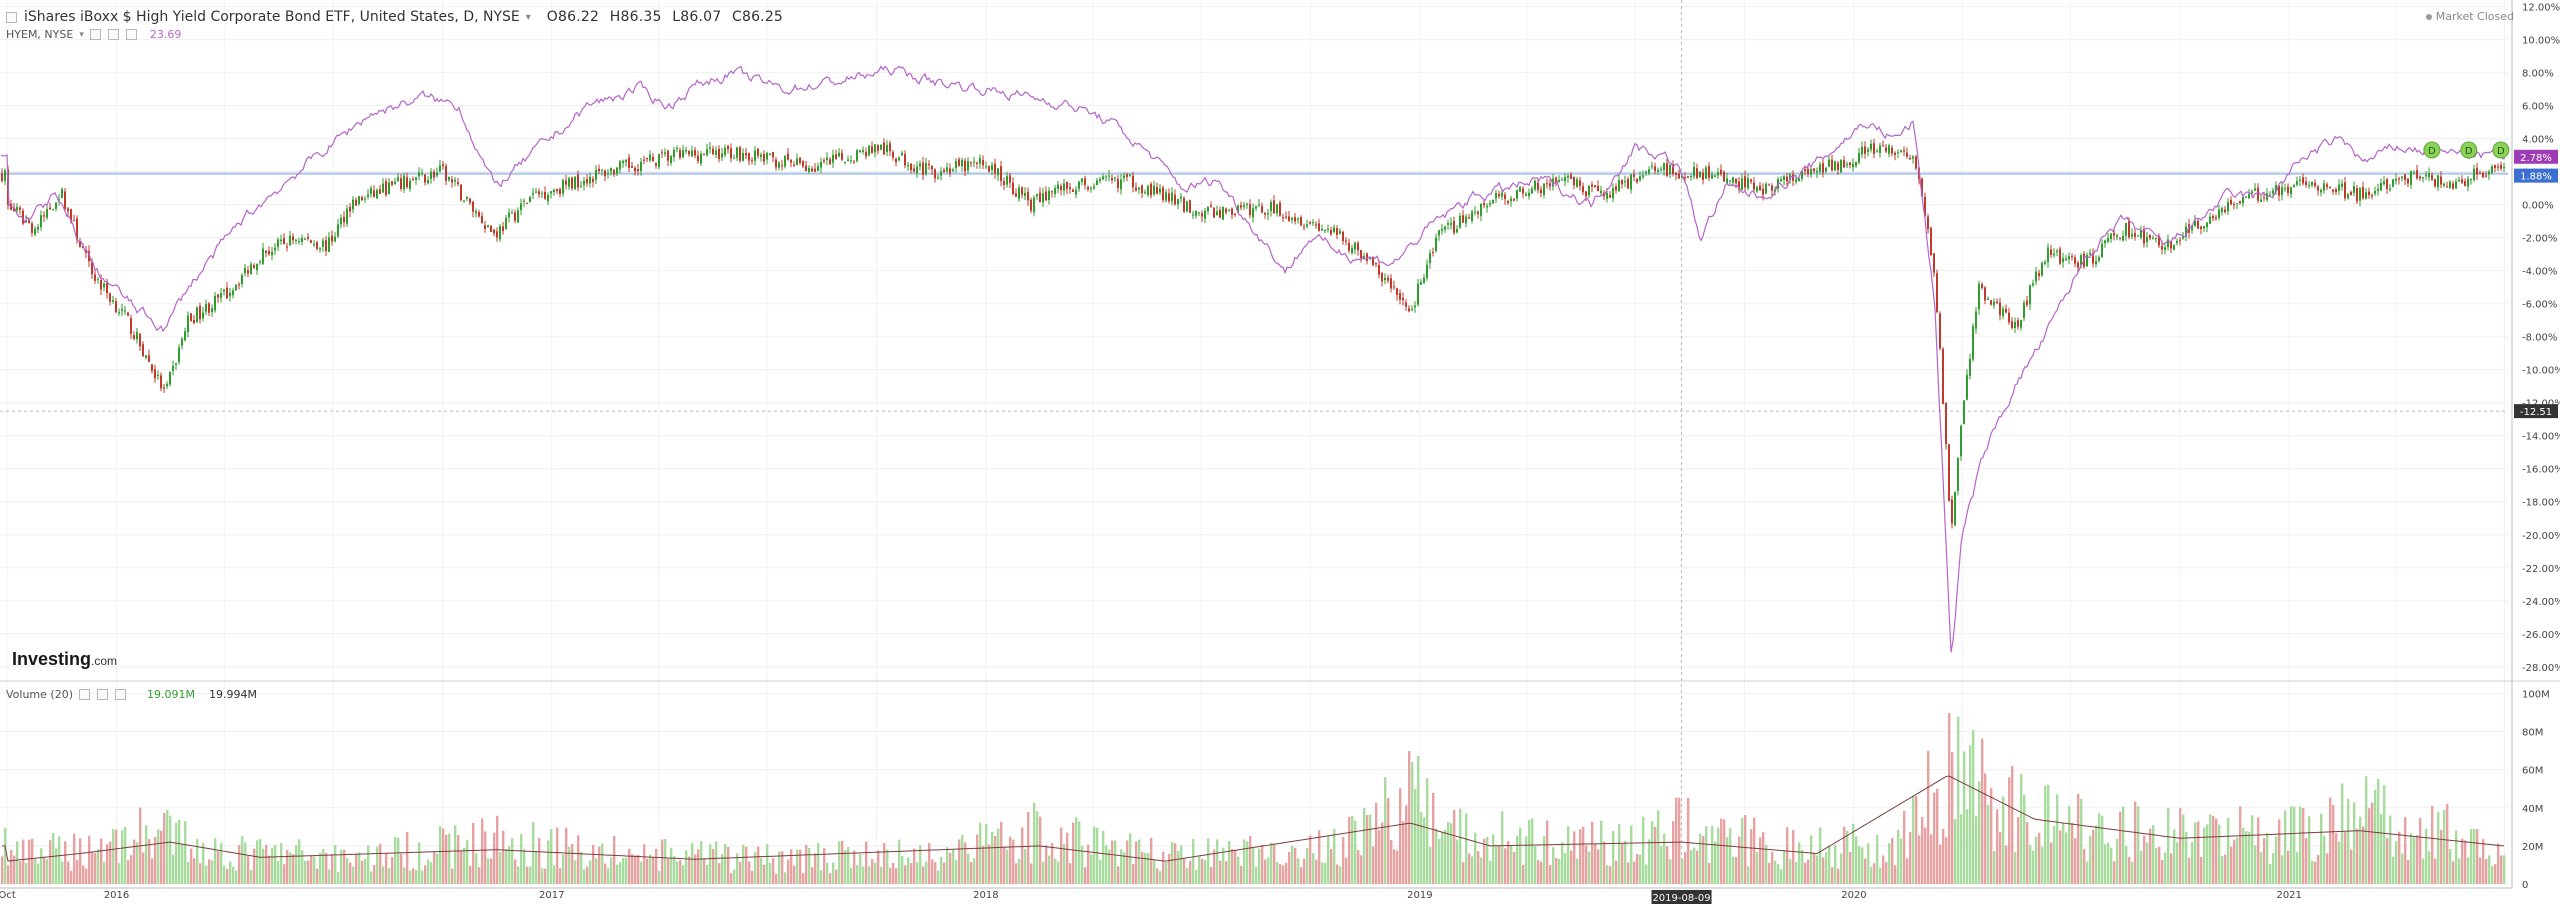  What do you see at coordinates (2469, 151) in the screenshot?
I see `dividend-marker-label: D` at bounding box center [2469, 151].